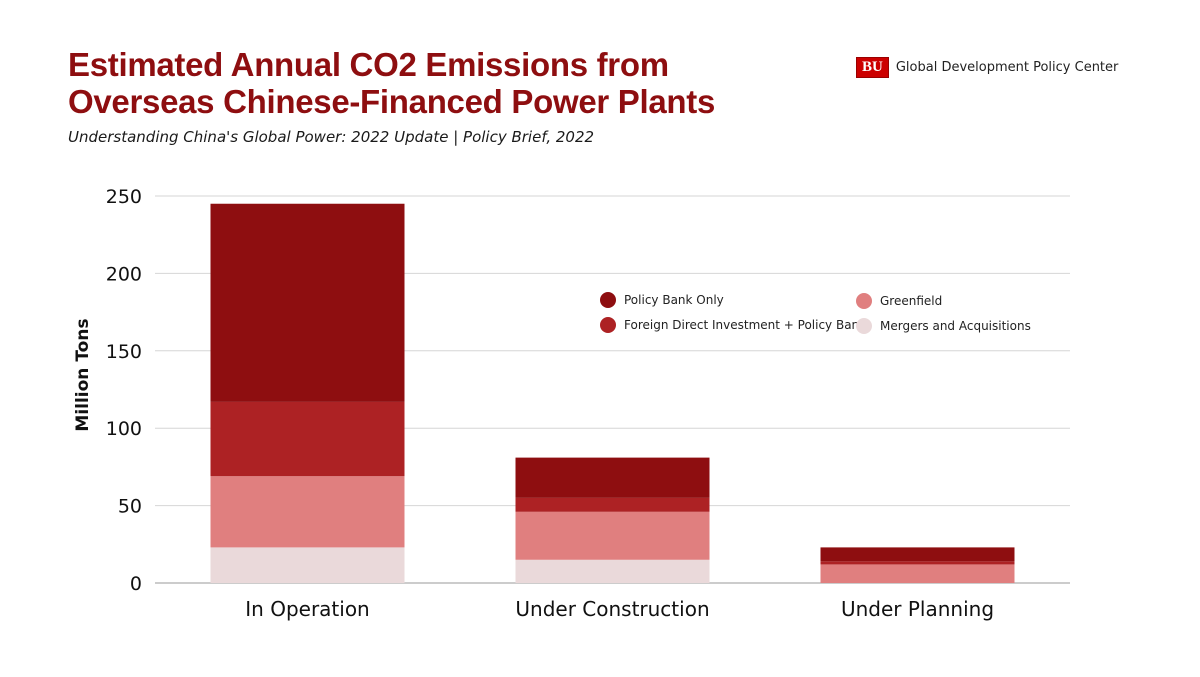  Describe the element at coordinates (1007, 67) in the screenshot. I see `brand-name: Global Development Policy Center` at that location.